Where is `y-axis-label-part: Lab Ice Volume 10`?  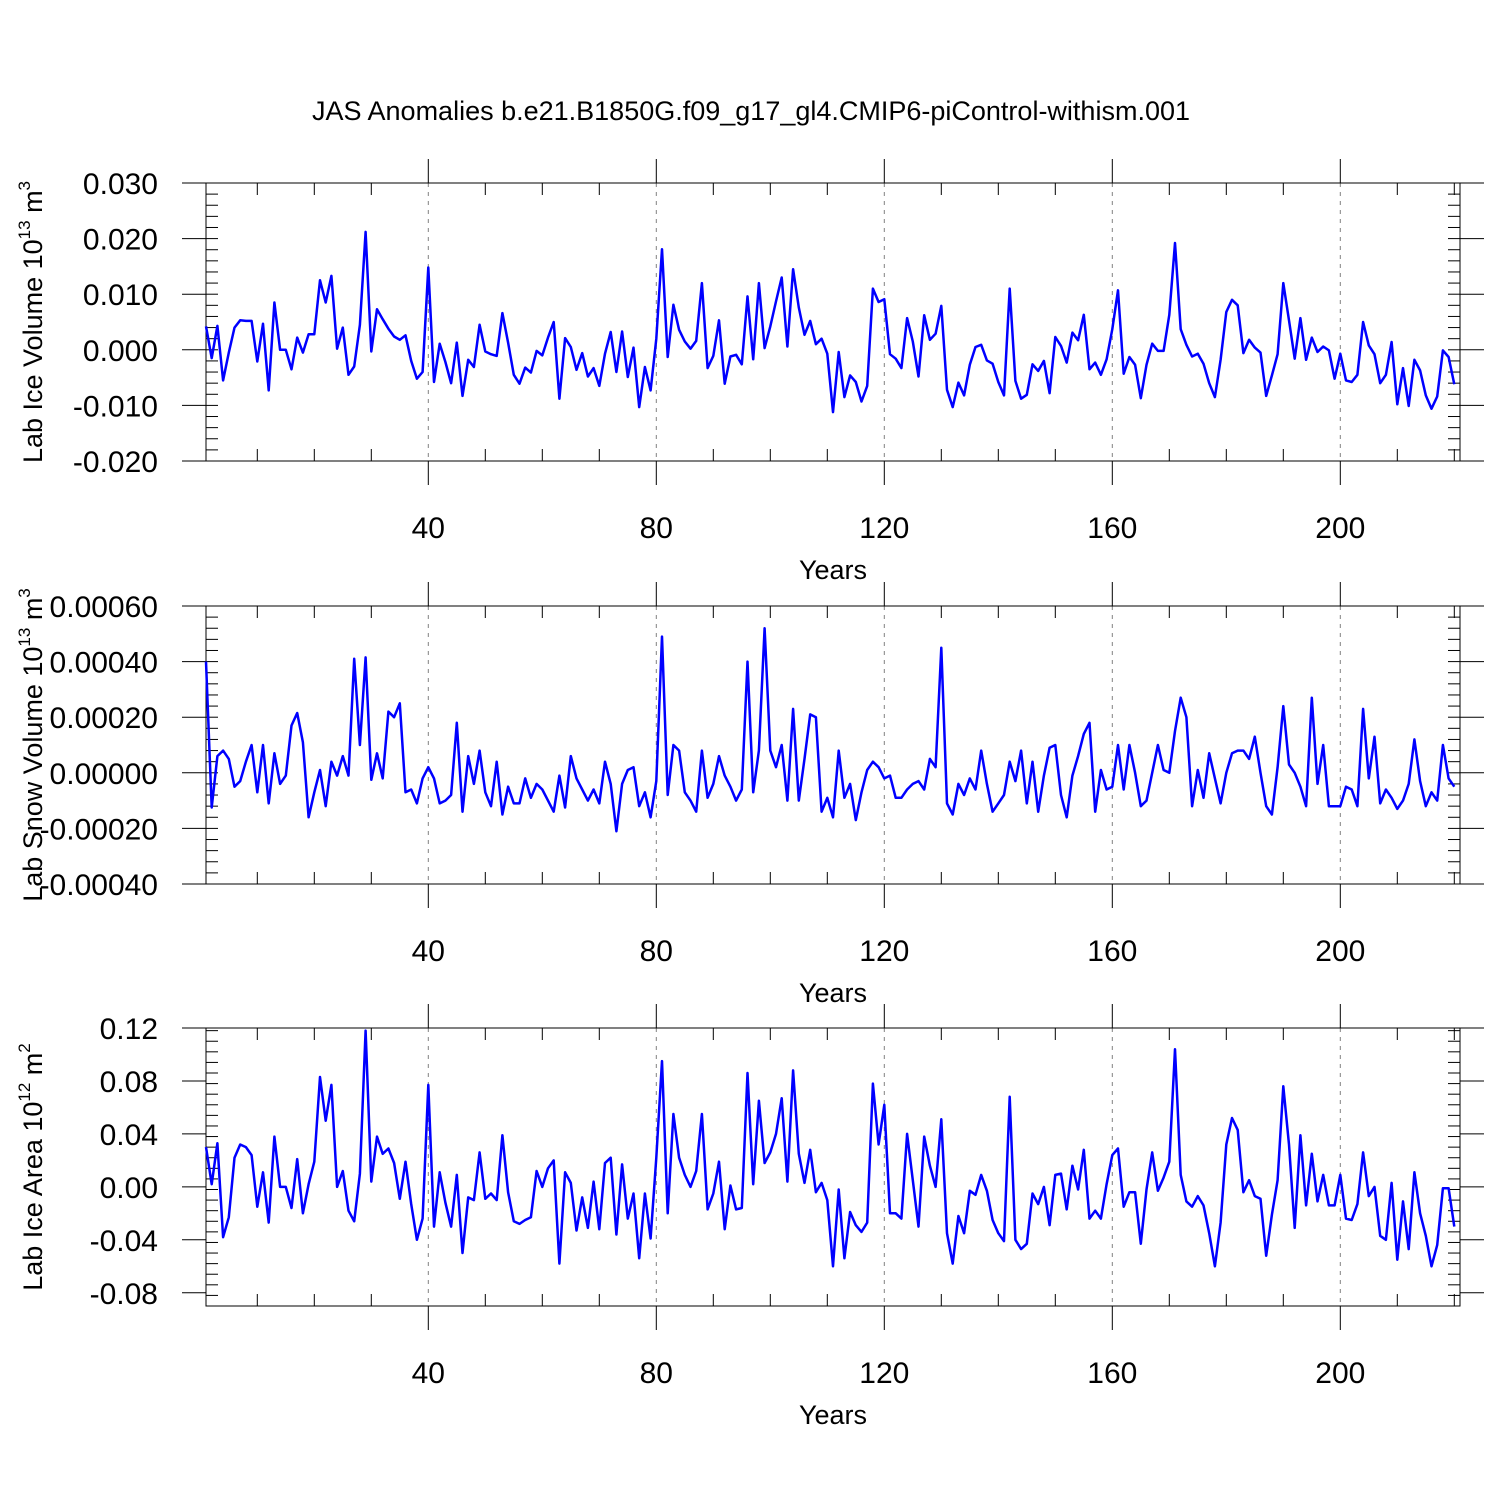
y-axis-label-part: Lab Ice Volume 10 is located at coordinates (33, 351).